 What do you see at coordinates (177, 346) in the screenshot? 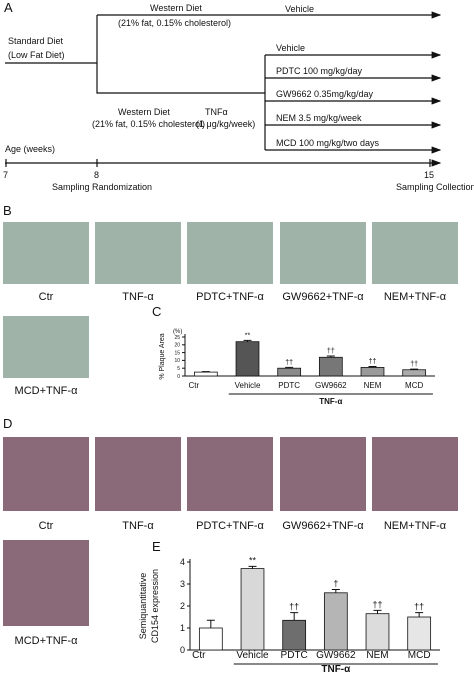
I see `y-tick-label: 20` at bounding box center [177, 346].